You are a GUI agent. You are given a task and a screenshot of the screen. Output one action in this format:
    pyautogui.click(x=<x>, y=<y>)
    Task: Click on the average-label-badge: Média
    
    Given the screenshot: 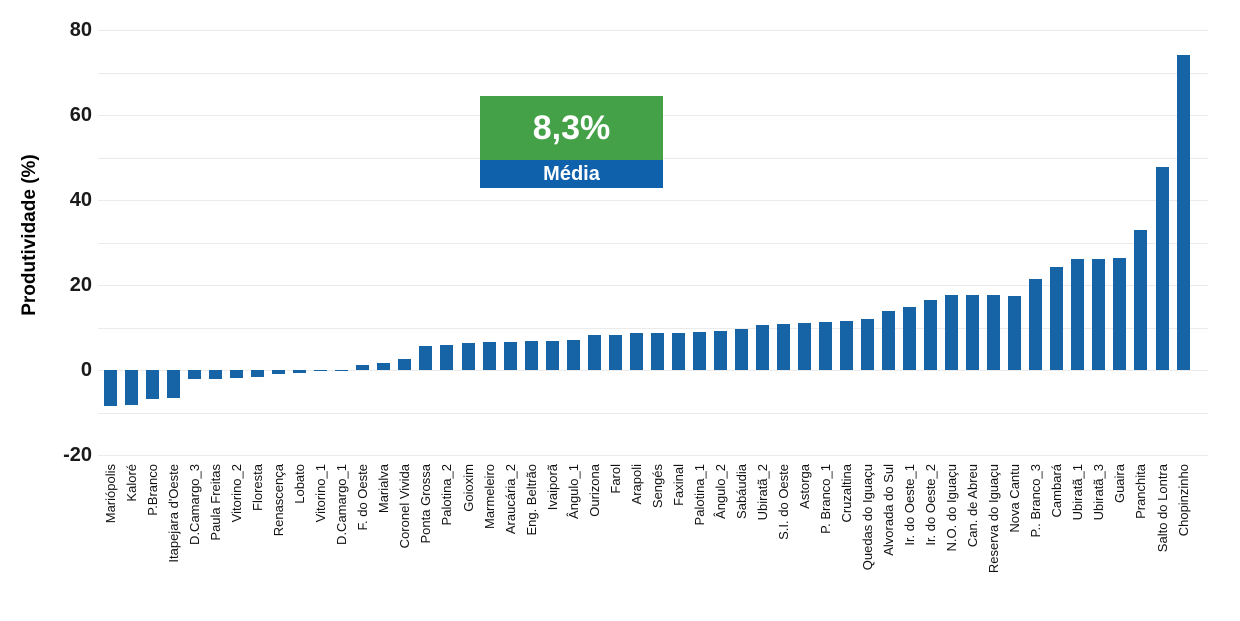 What is the action you would take?
    pyautogui.click(x=571, y=174)
    